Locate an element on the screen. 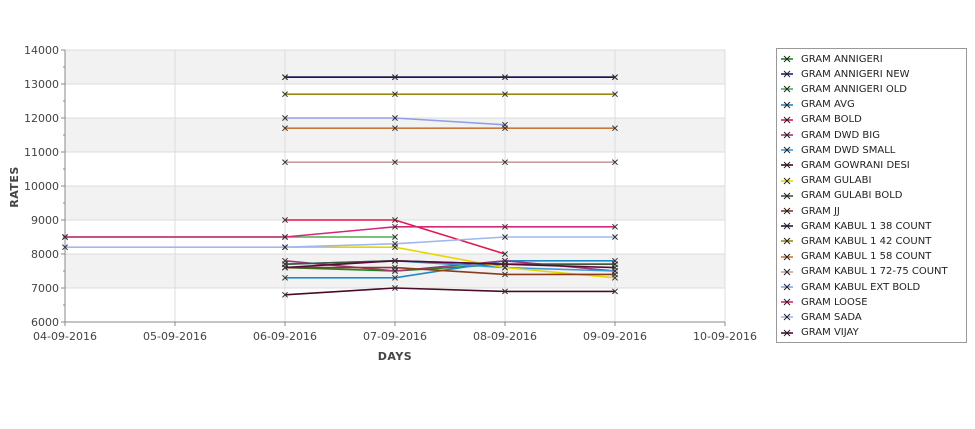 The width and height of the screenshot is (975, 429). legend-item: GRAM JJ is located at coordinates (810, 211).